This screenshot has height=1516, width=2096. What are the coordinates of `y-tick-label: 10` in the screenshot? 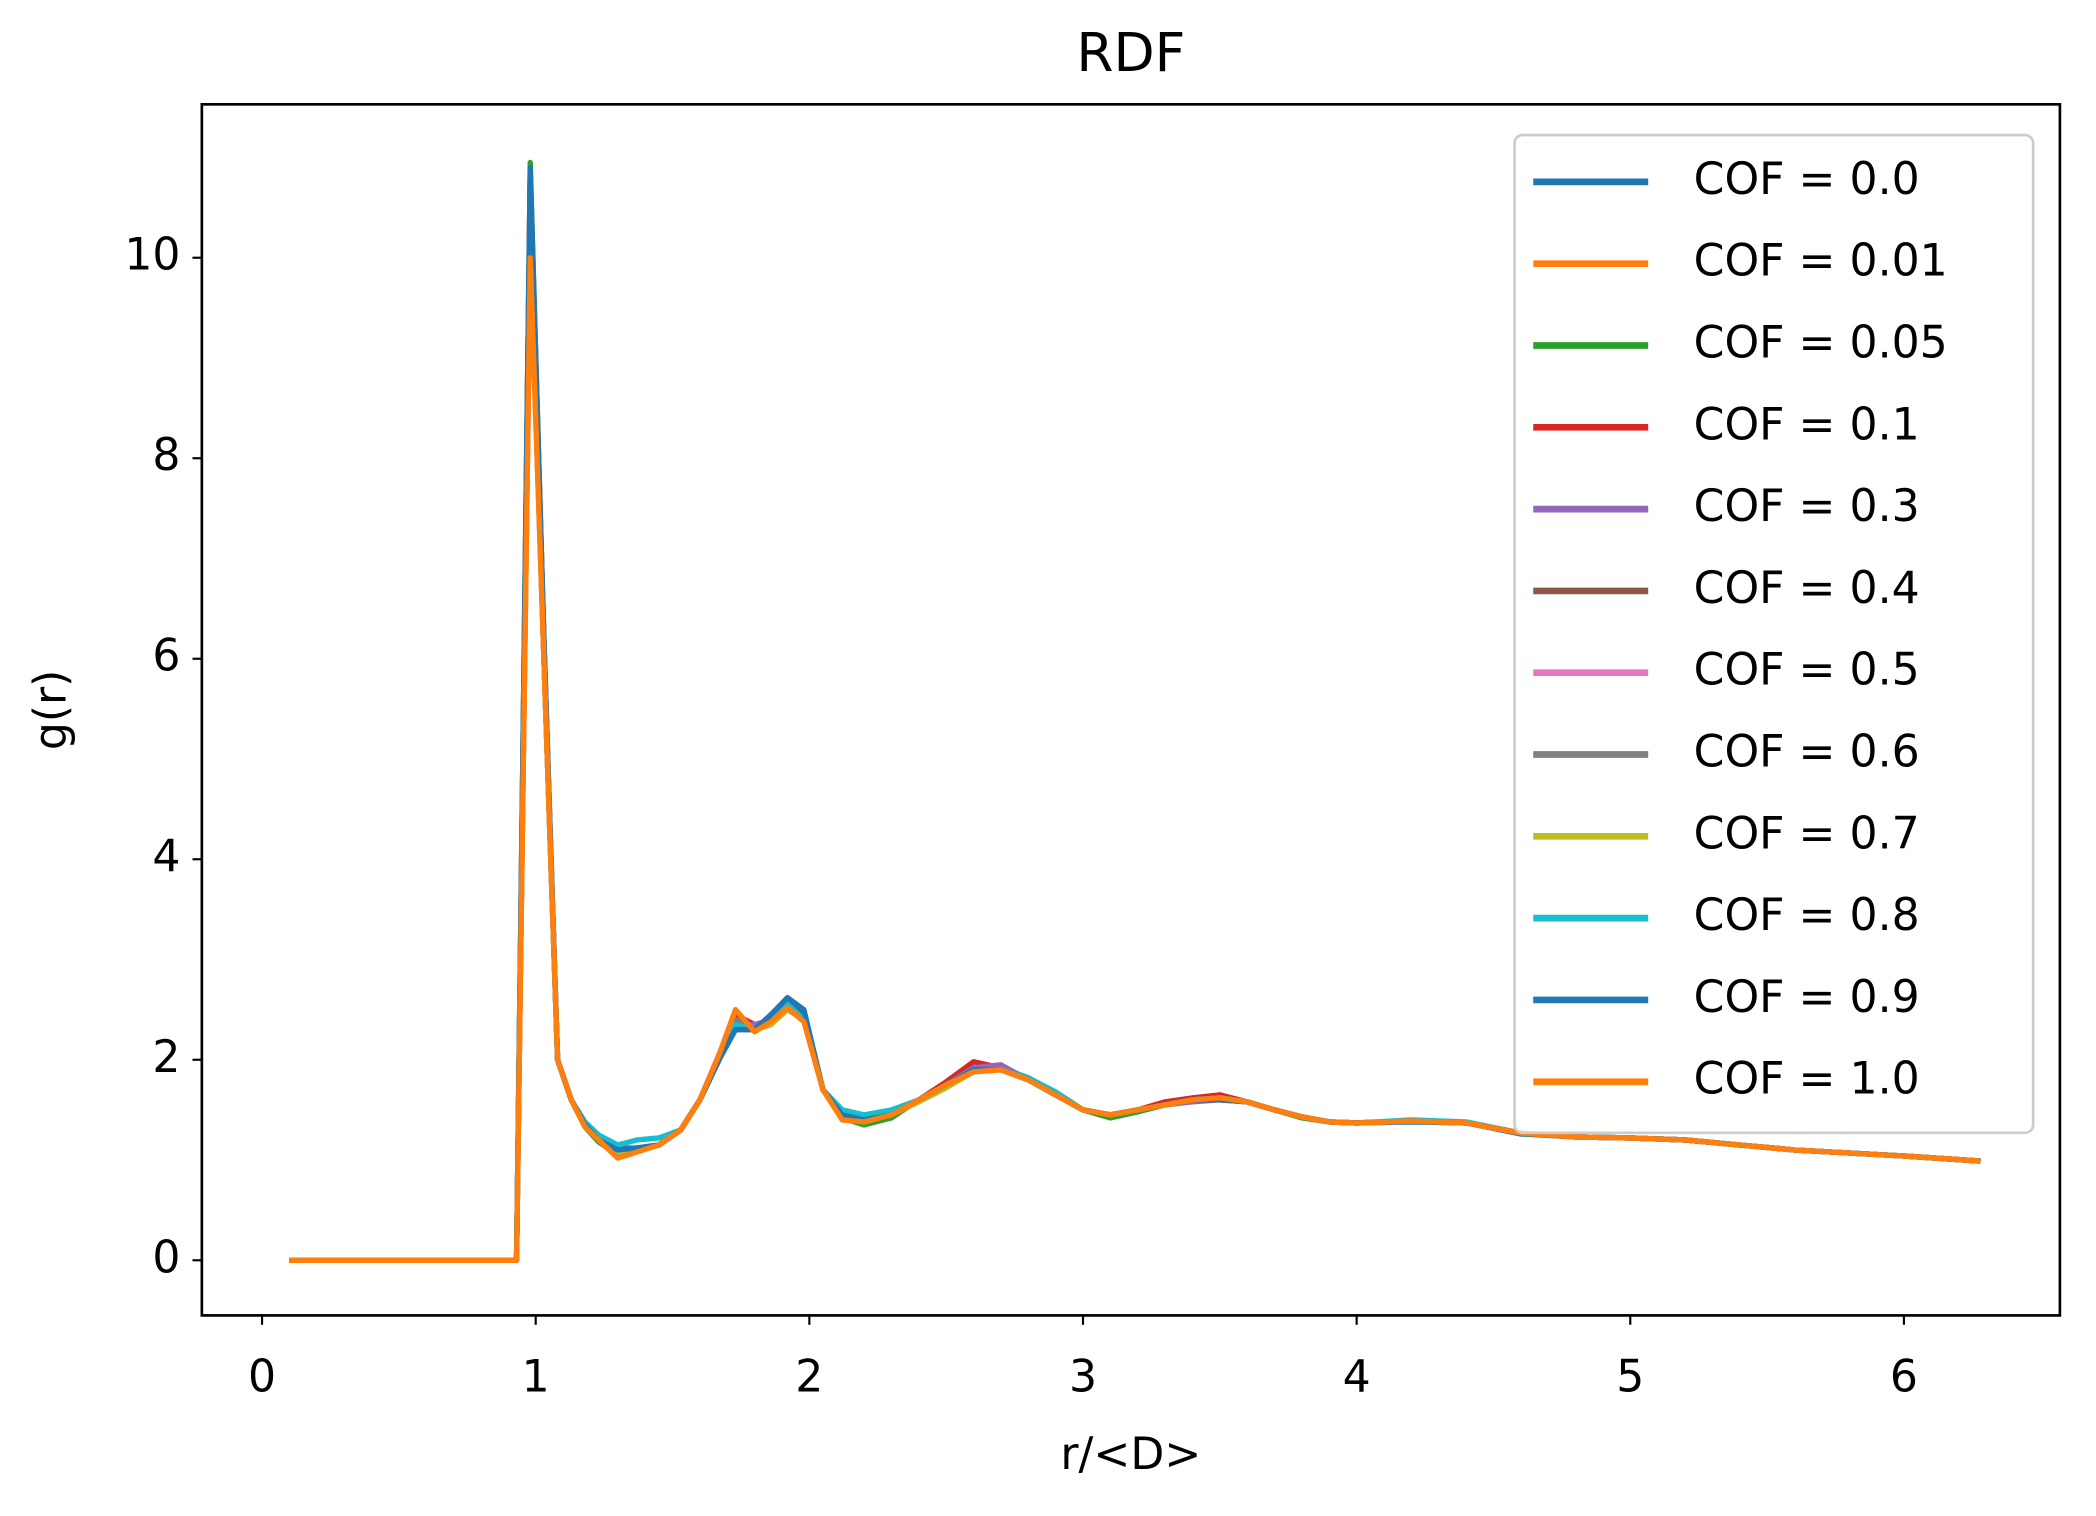 It's located at (152, 255).